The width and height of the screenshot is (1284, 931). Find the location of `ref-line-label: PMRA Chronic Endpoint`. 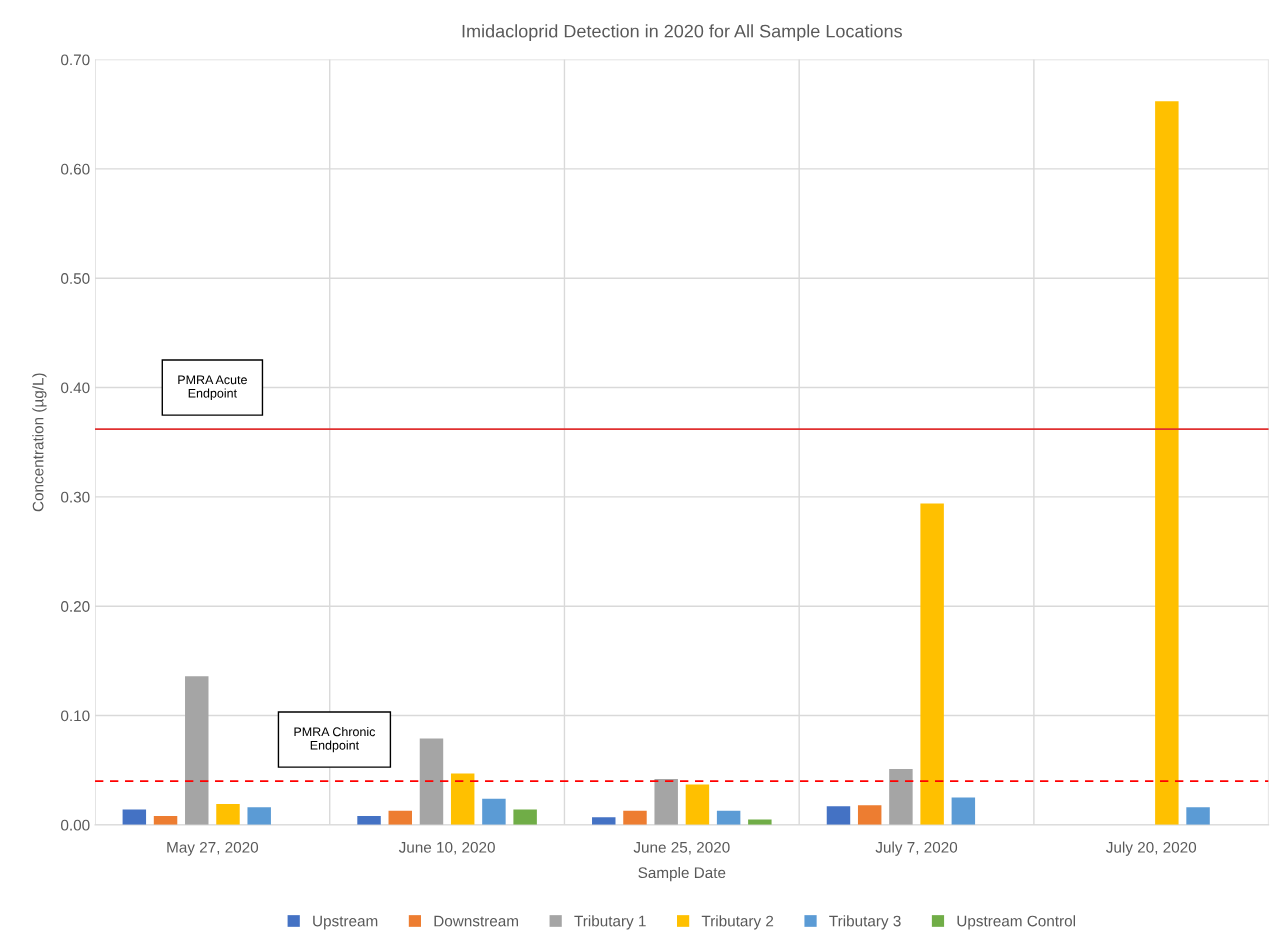

ref-line-label: PMRA Chronic Endpoint is located at coordinates (335, 740).